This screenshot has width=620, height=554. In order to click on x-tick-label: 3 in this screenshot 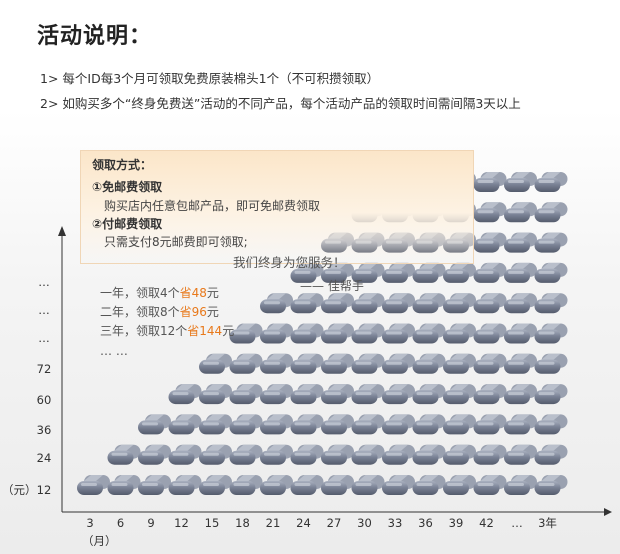, I will do `click(89, 523)`.